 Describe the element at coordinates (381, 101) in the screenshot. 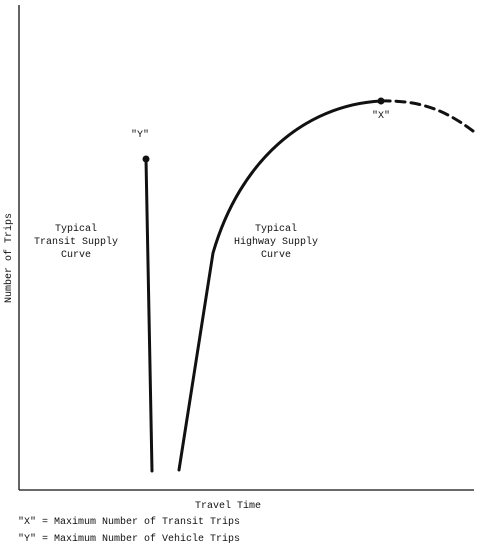

I see `point-x-marker` at that location.